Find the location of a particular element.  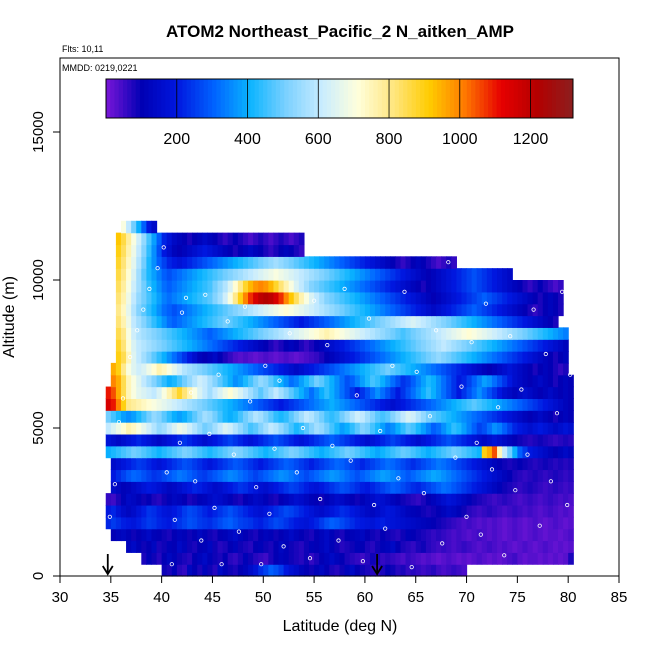

y-tick-label: 15000 is located at coordinates (38, 132).